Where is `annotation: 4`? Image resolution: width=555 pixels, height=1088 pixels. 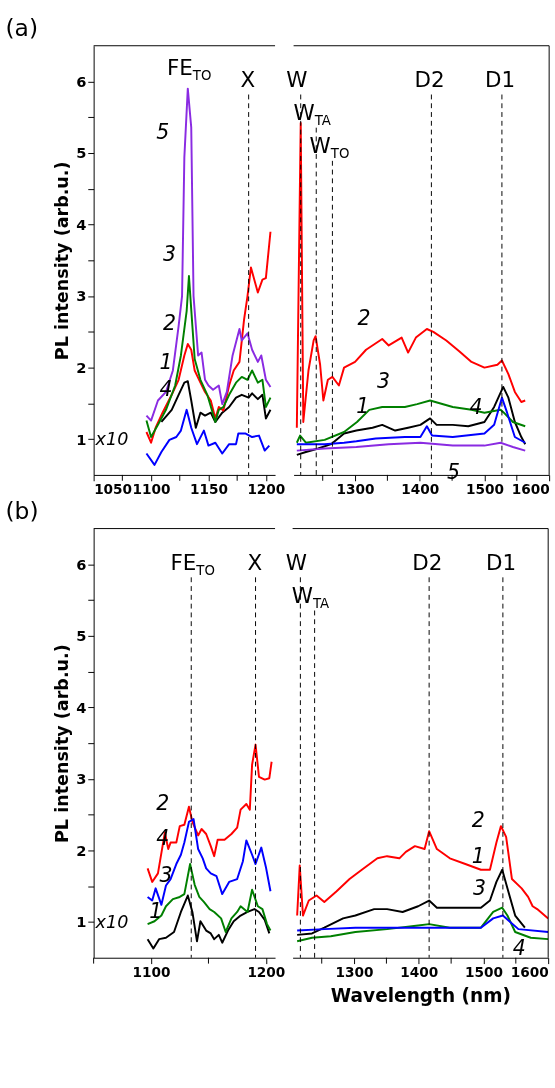
annotation: 4 is located at coordinates (519, 947).